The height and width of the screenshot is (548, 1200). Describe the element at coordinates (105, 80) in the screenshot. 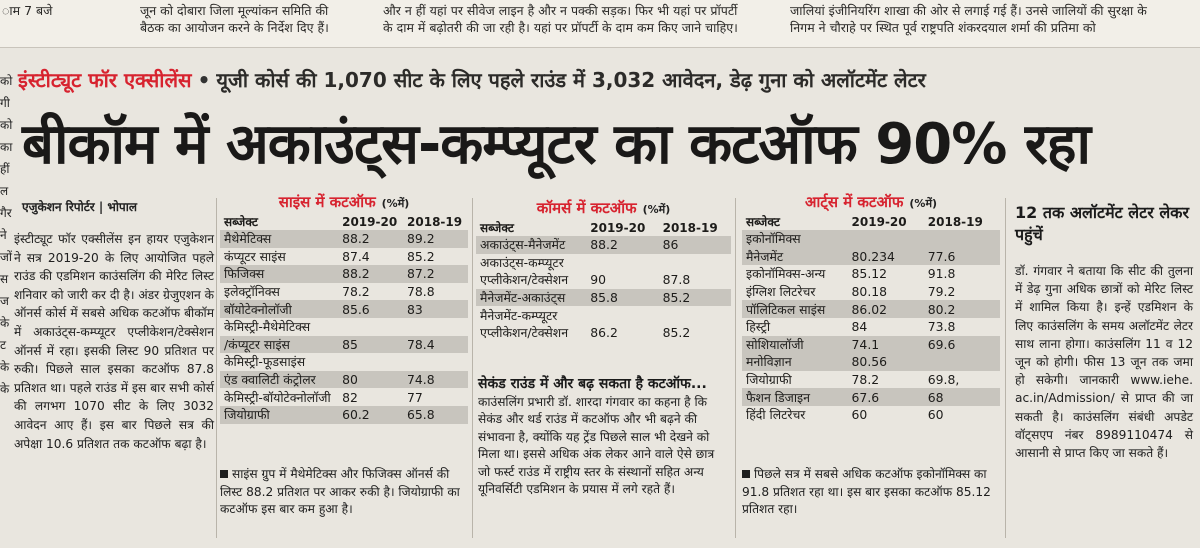

I see `kicker-label: इंस्टीट्यूट फॉर एक्सीलेंस` at that location.